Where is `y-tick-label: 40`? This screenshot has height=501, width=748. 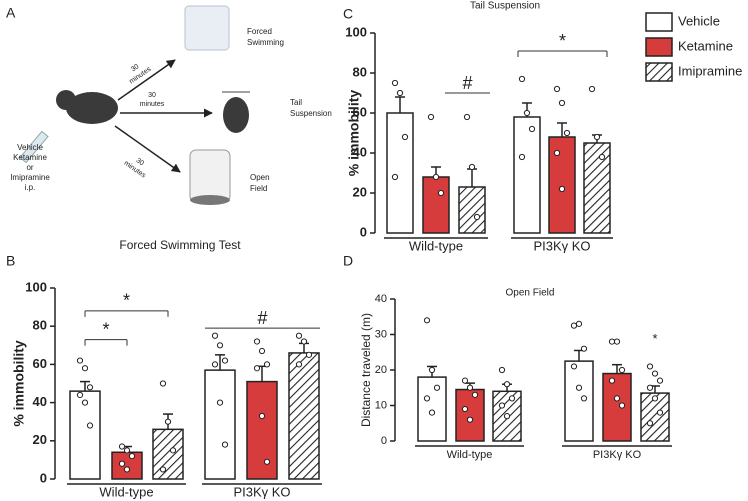 y-tick-label: 40 is located at coordinates (40, 401).